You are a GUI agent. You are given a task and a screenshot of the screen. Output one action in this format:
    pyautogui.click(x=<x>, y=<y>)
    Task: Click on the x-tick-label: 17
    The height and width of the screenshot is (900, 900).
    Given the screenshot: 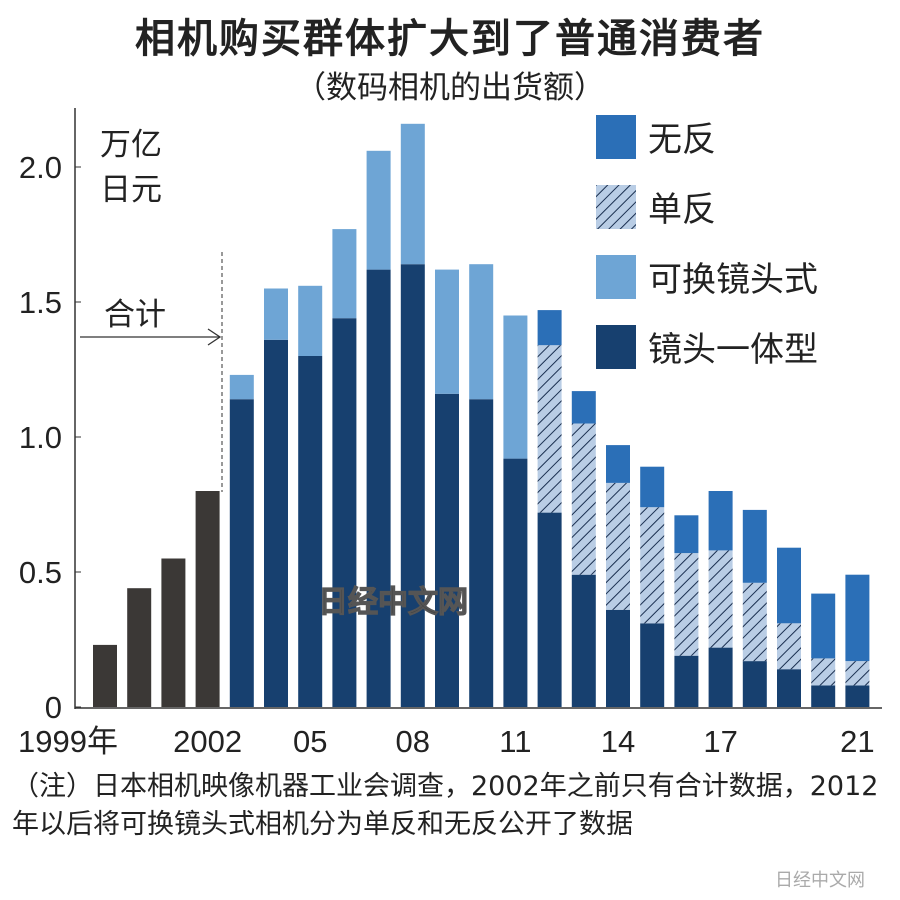 What is the action you would take?
    pyautogui.click(x=720, y=741)
    